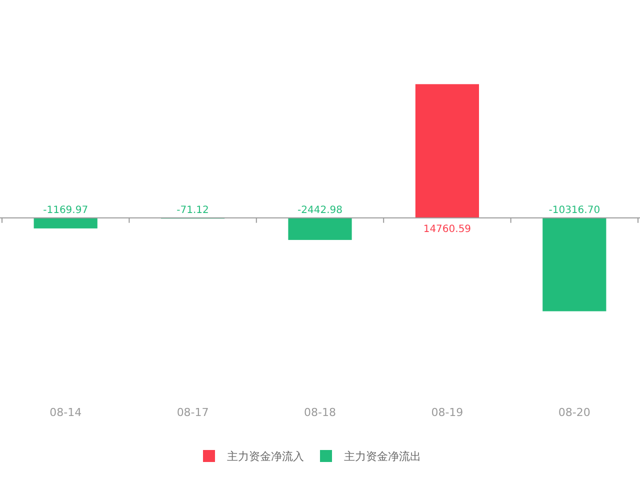  What do you see at coordinates (65, 210) in the screenshot?
I see `data-label: -1169.97` at bounding box center [65, 210].